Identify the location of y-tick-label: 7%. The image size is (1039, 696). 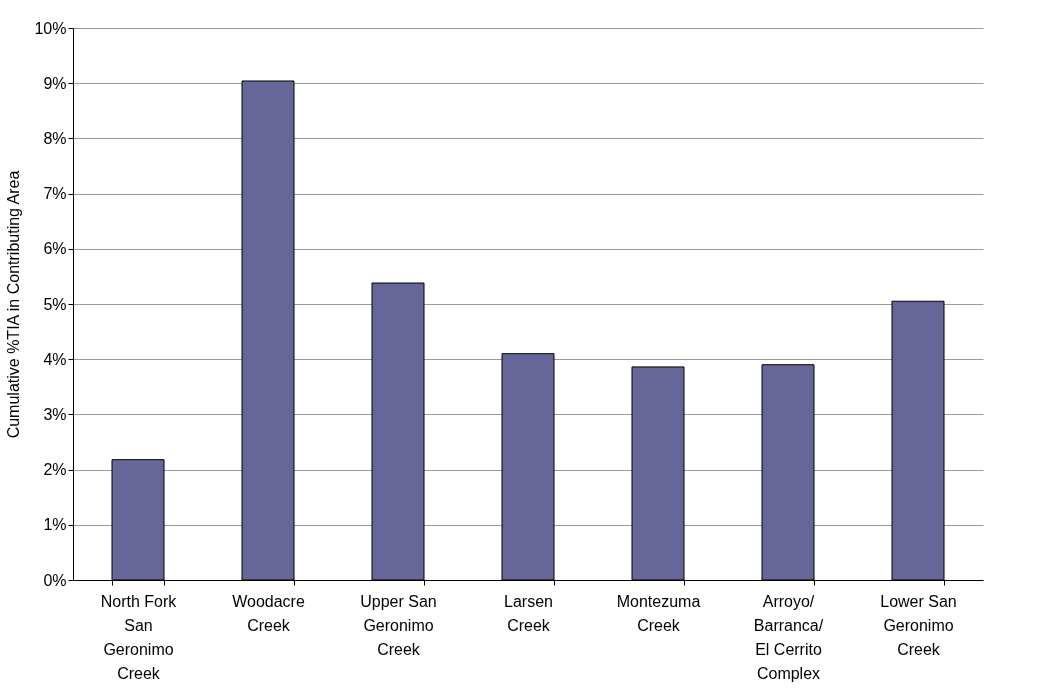
(55, 194).